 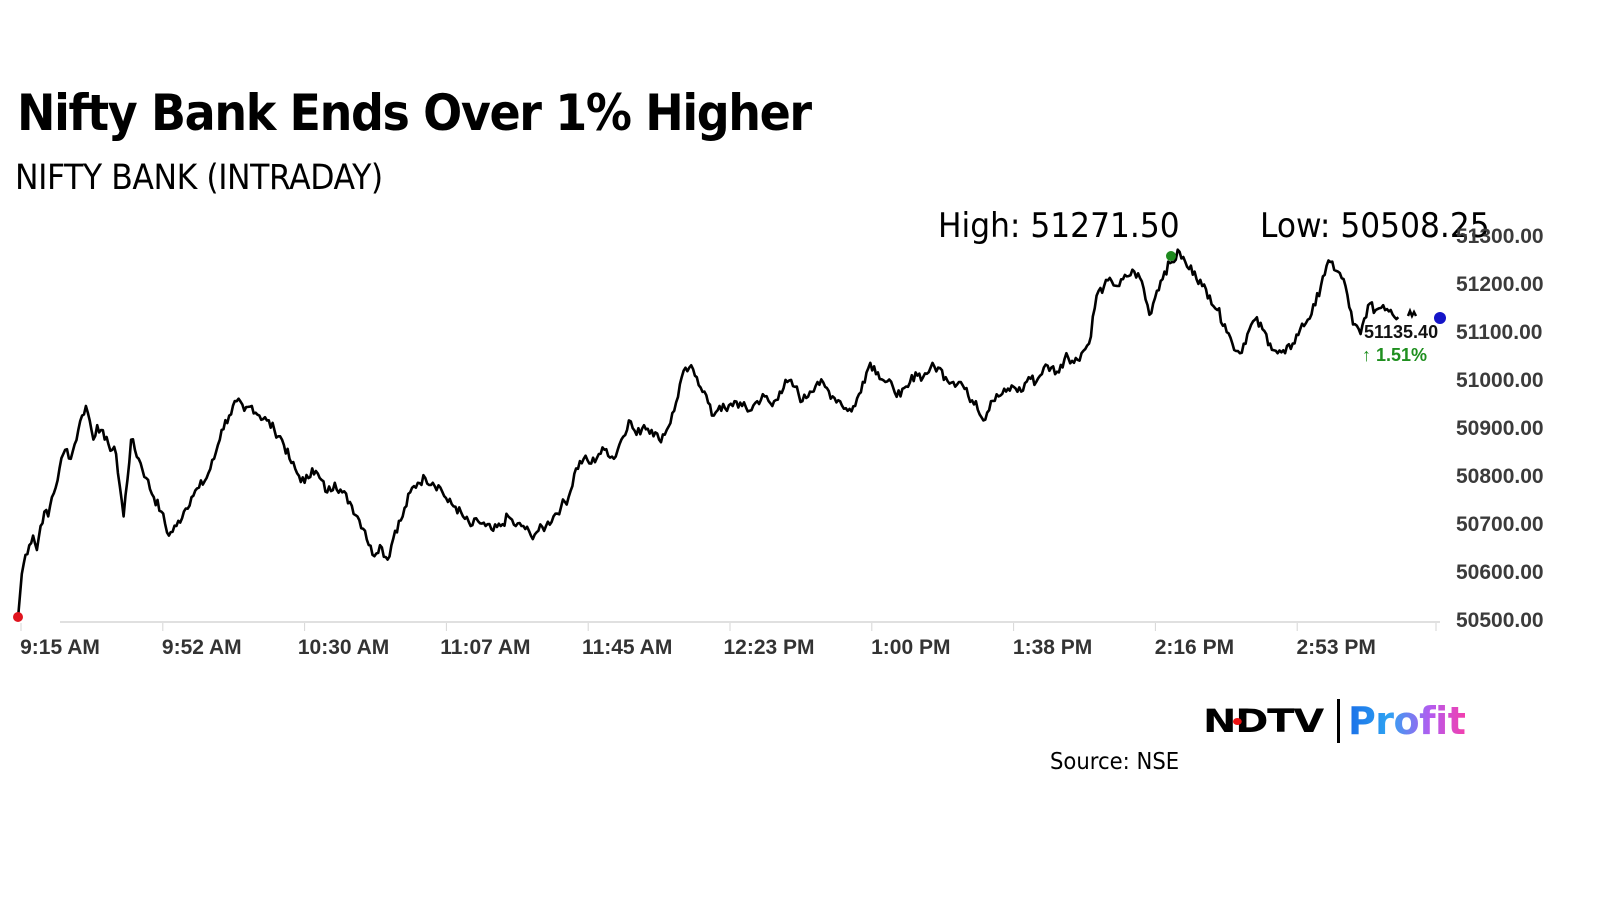 I want to click on low-marker-icon, so click(x=18, y=617).